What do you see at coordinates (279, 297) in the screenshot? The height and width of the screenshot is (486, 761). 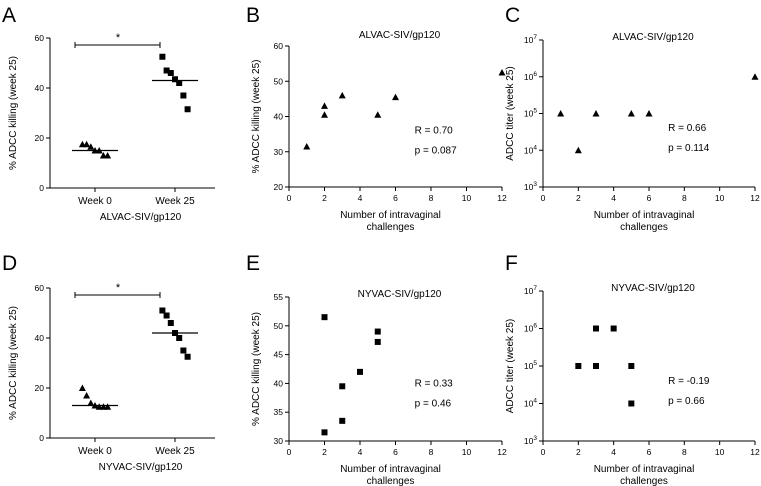 I see `y-tick-label: 55` at bounding box center [279, 297].